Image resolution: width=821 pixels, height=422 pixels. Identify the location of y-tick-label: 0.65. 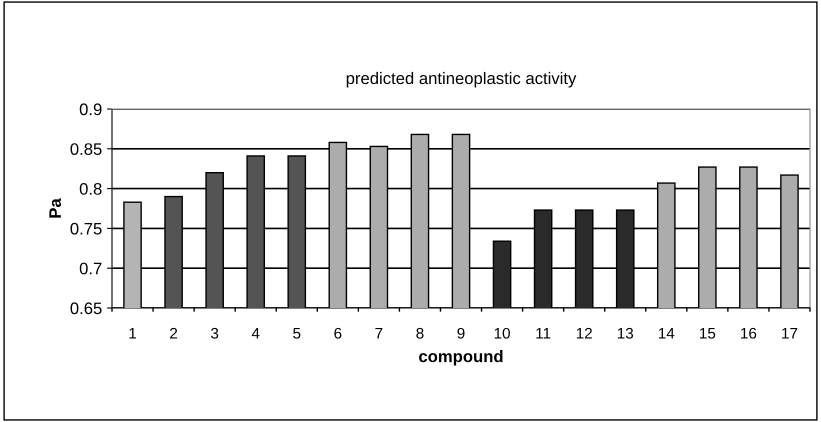
(86, 308).